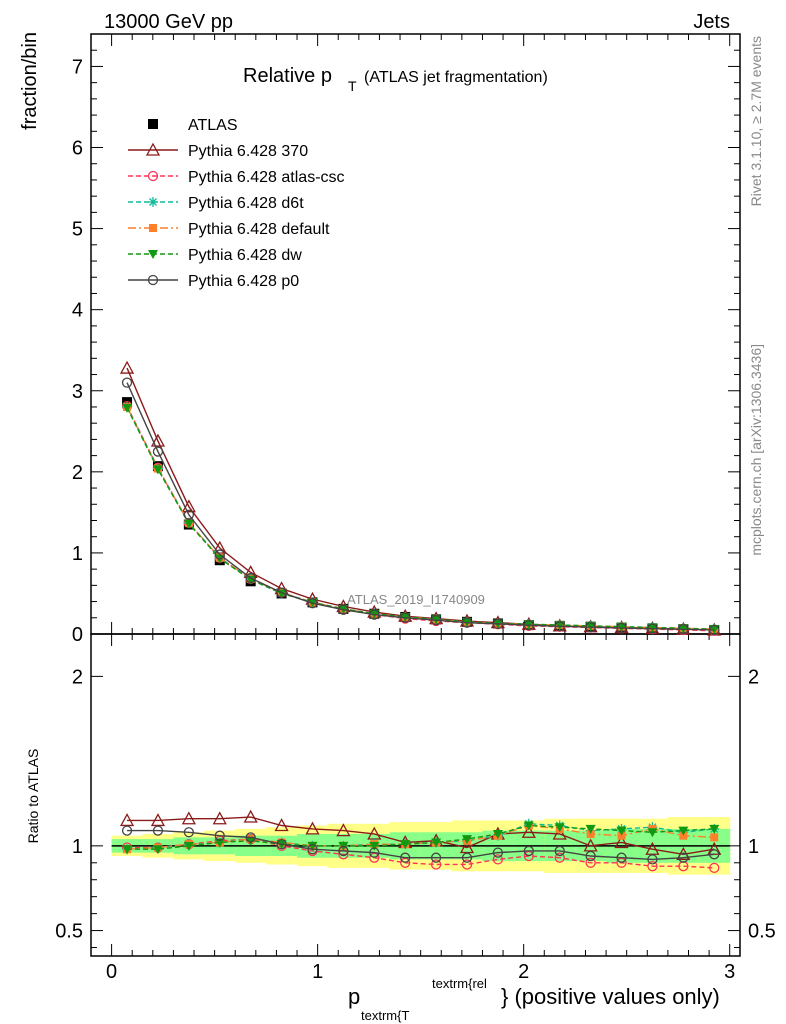 This screenshot has width=786, height=1024. What do you see at coordinates (213, 125) in the screenshot?
I see `legend-label: ATLAS` at bounding box center [213, 125].